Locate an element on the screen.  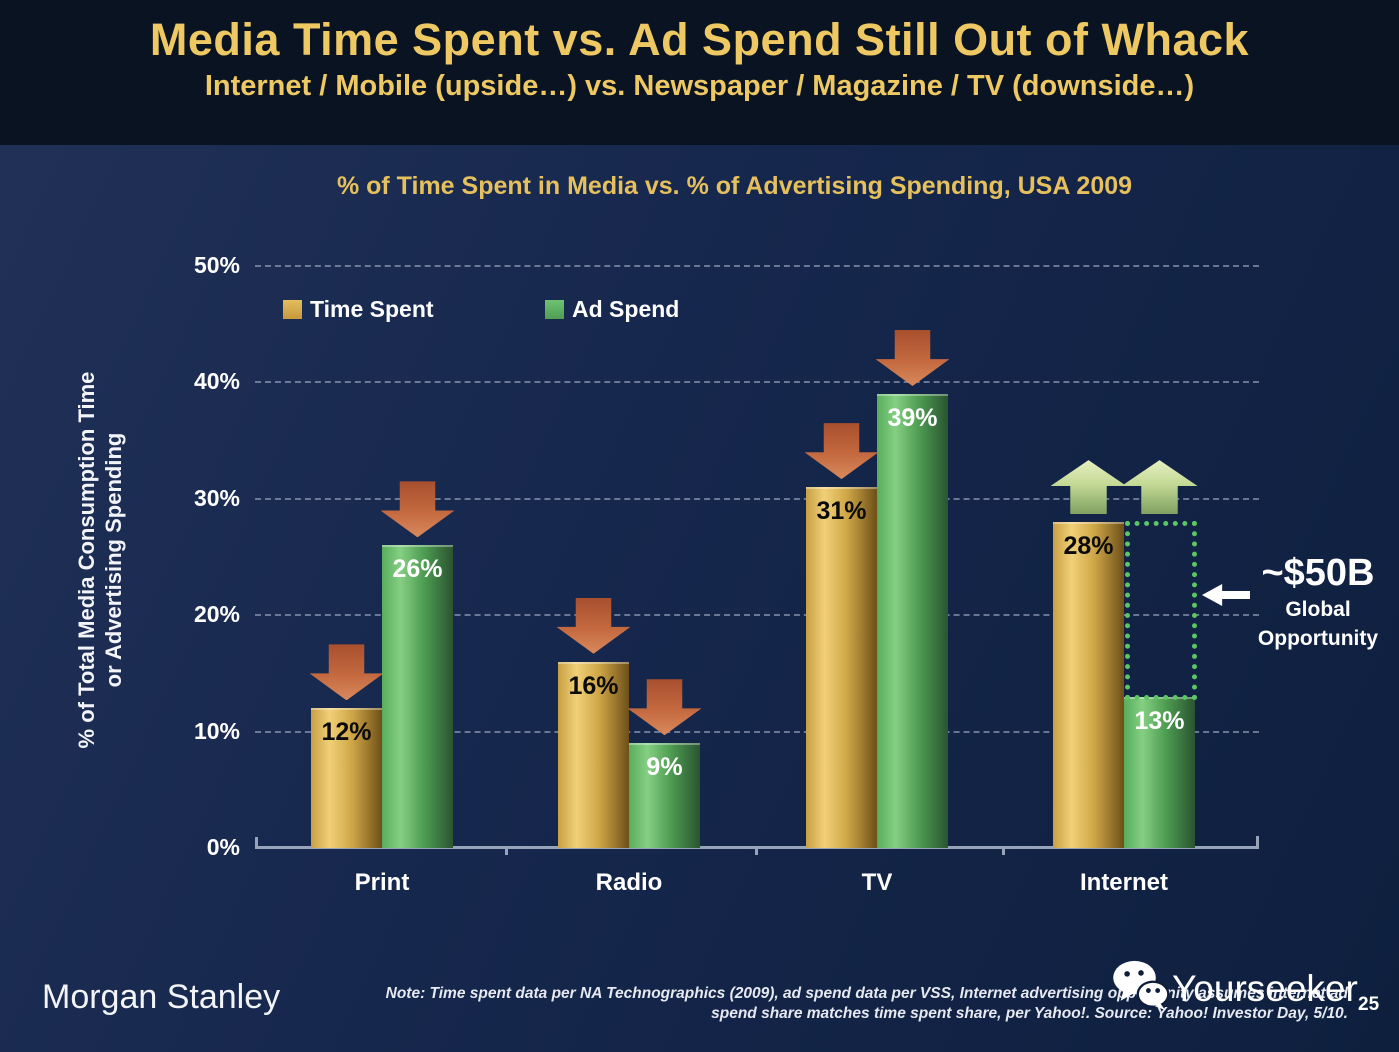
bar-time-spent-radio is located at coordinates (593, 754).